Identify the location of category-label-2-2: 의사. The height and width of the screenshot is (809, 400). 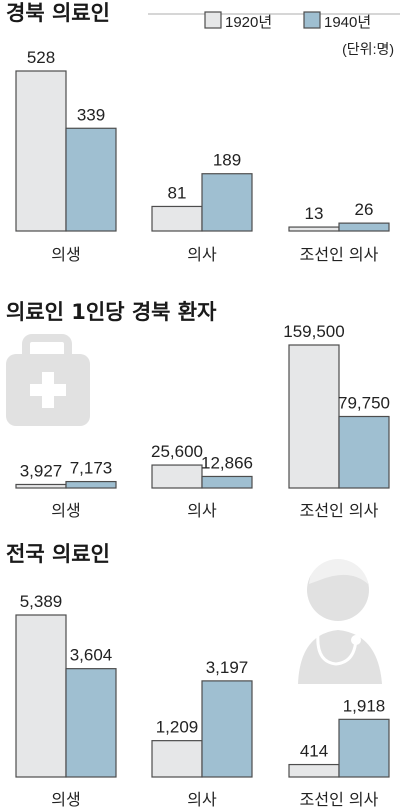
(202, 510).